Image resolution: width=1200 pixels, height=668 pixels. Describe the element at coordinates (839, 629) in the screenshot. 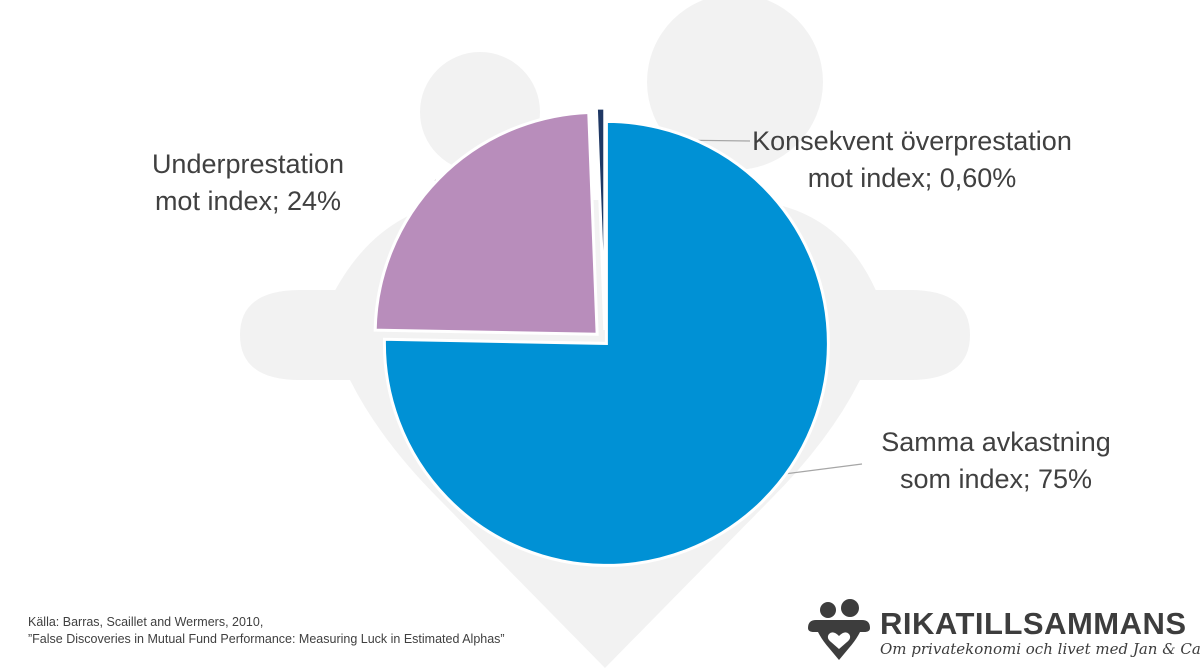

I see `couple-heart-icon` at that location.